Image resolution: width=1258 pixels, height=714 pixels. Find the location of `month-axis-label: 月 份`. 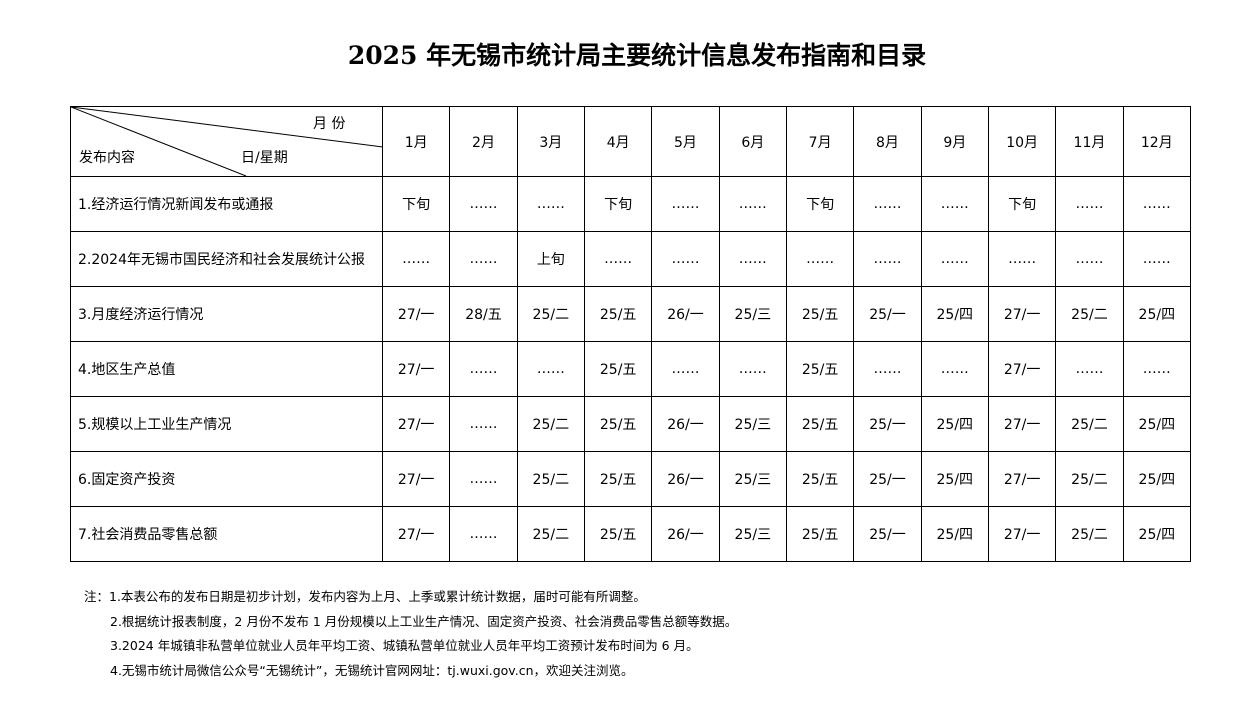

month-axis-label: 月 份 is located at coordinates (329, 124).